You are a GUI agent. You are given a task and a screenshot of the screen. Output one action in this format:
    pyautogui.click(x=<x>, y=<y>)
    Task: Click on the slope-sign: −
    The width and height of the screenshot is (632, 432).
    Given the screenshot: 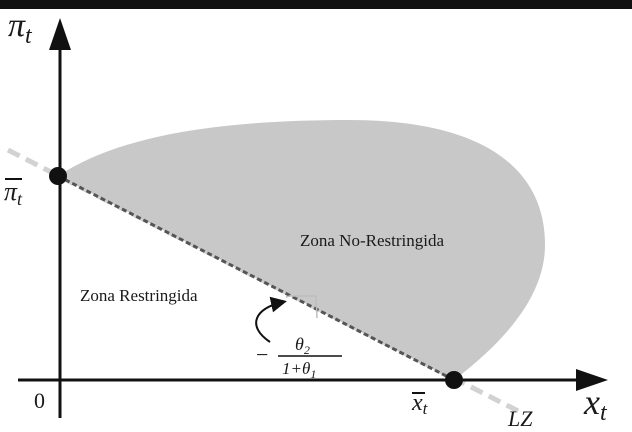 What is the action you would take?
    pyautogui.click(x=262, y=354)
    